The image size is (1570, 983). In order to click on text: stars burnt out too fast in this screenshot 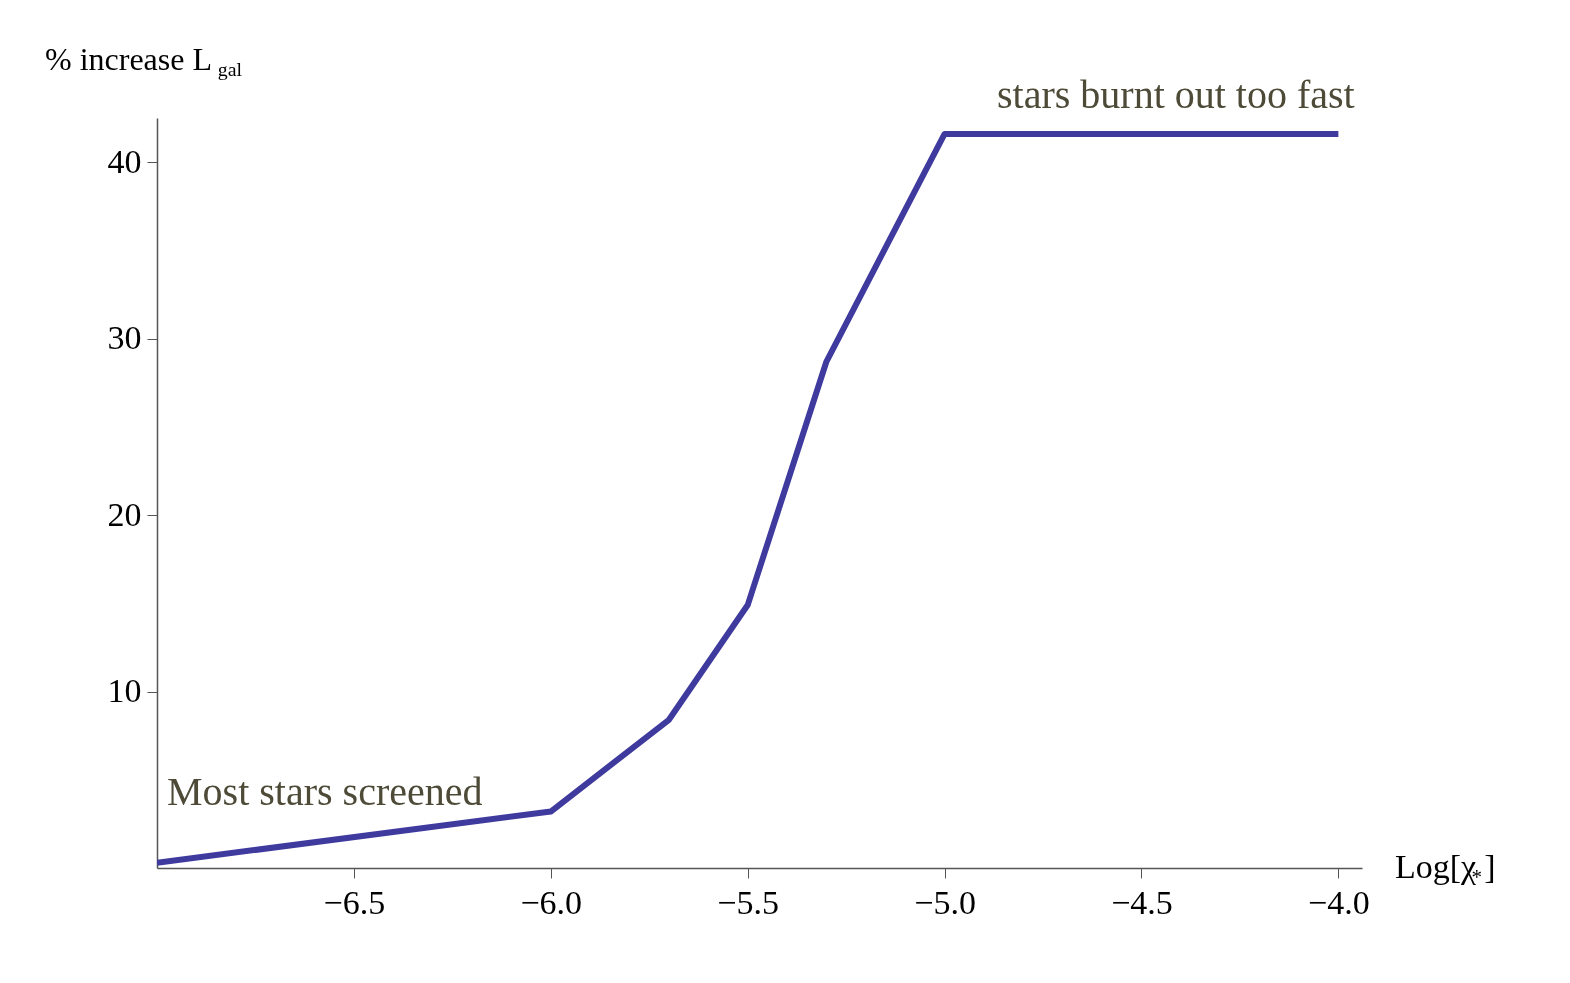, I will do `click(1176, 94)`.